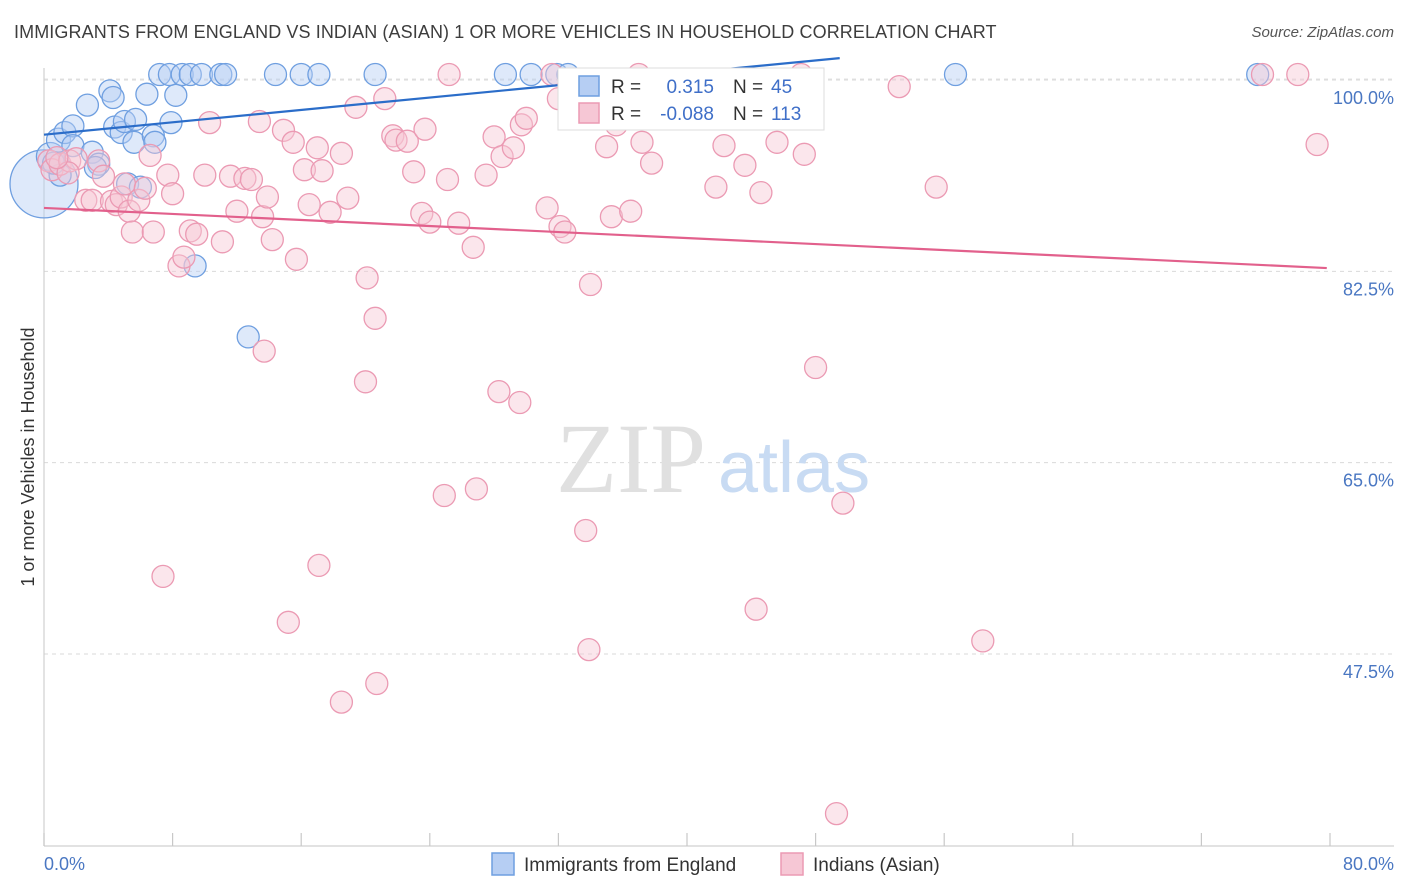 The height and width of the screenshot is (892, 1406). I want to click on stats-n-label-england: N =, so click(748, 87).